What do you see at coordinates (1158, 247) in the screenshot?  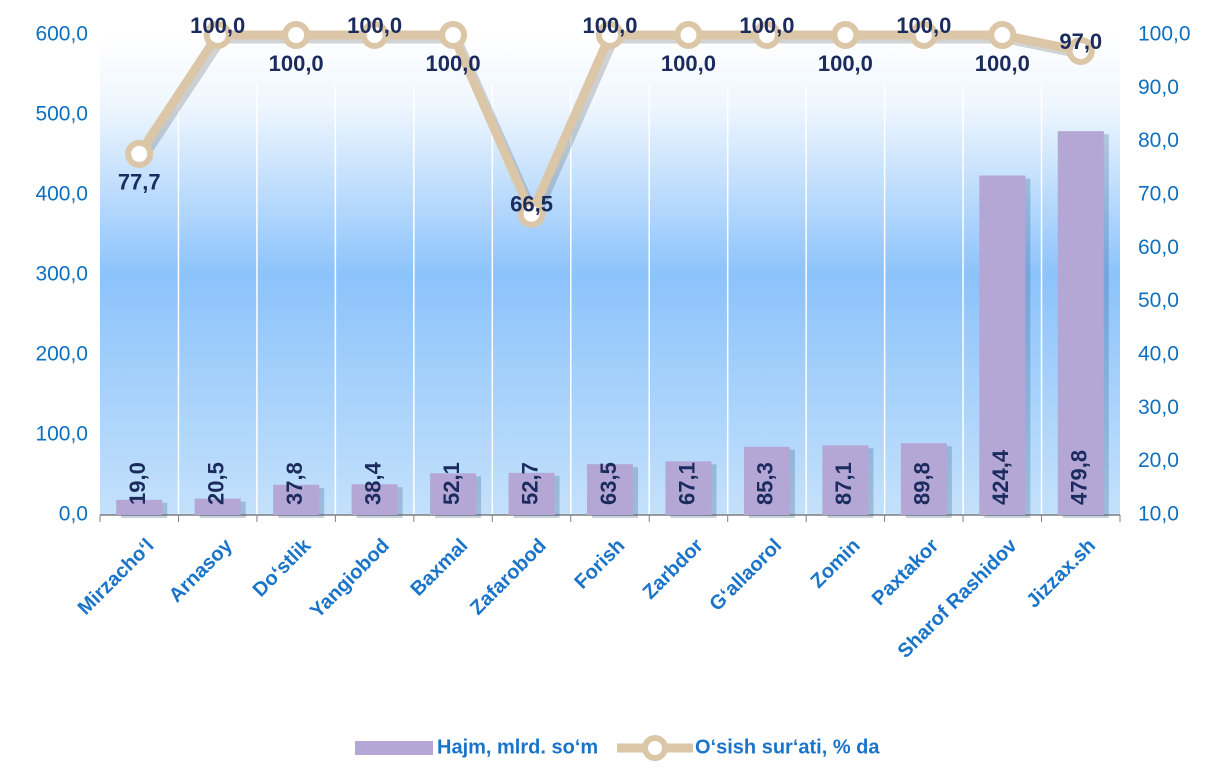 I see `y2-tick-label: 60,0` at bounding box center [1158, 247].